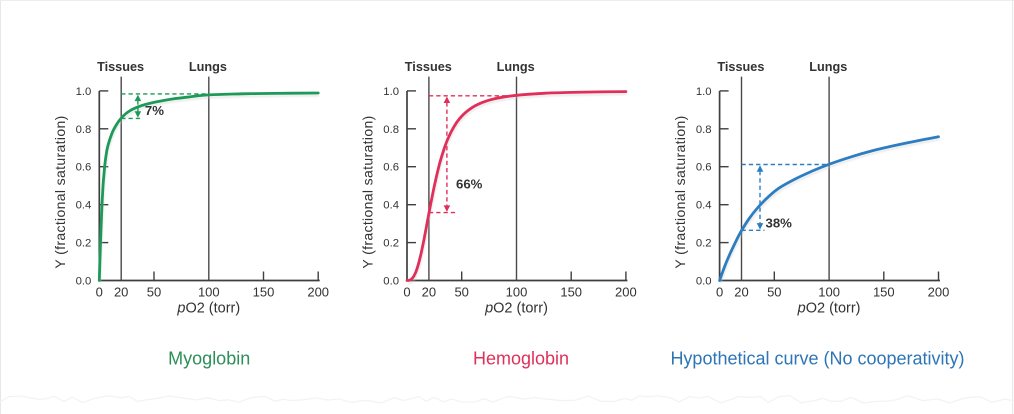 The height and width of the screenshot is (414, 1014). I want to click on svg-text: 7%, so click(154, 110).